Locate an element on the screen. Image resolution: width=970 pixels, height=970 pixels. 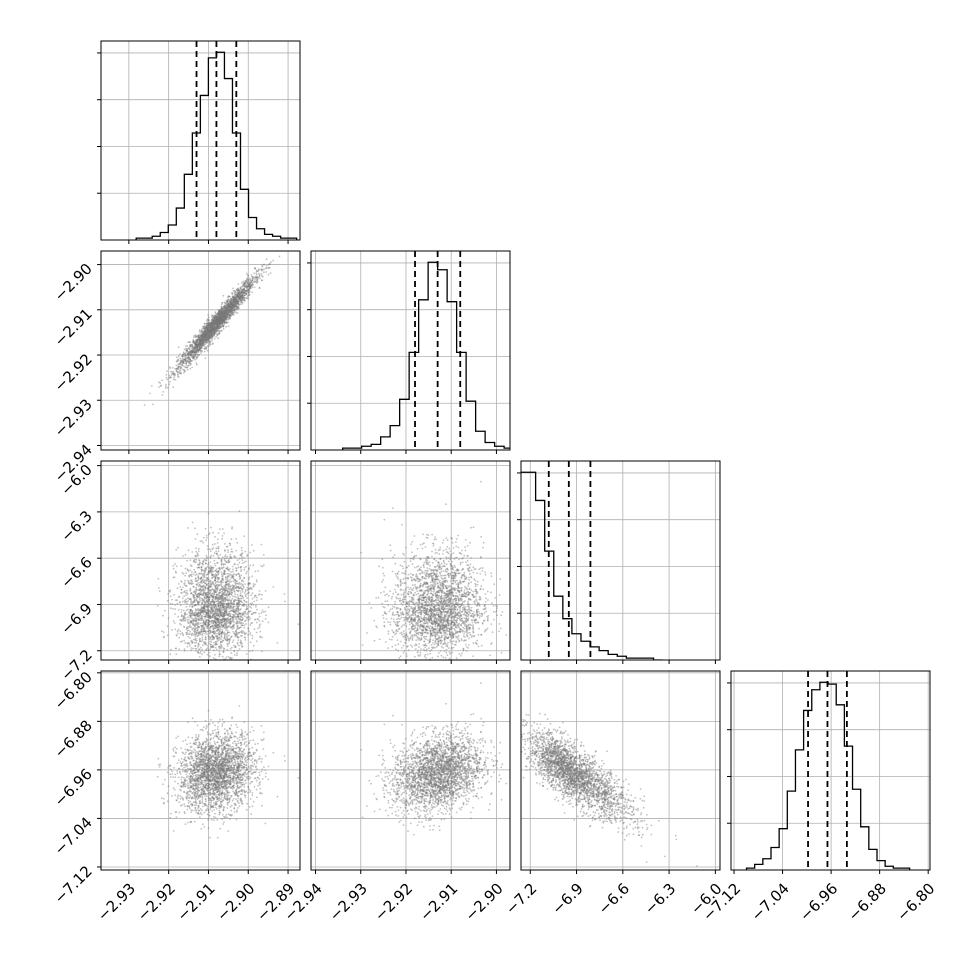
scatter-points is located at coordinates (228, 585).